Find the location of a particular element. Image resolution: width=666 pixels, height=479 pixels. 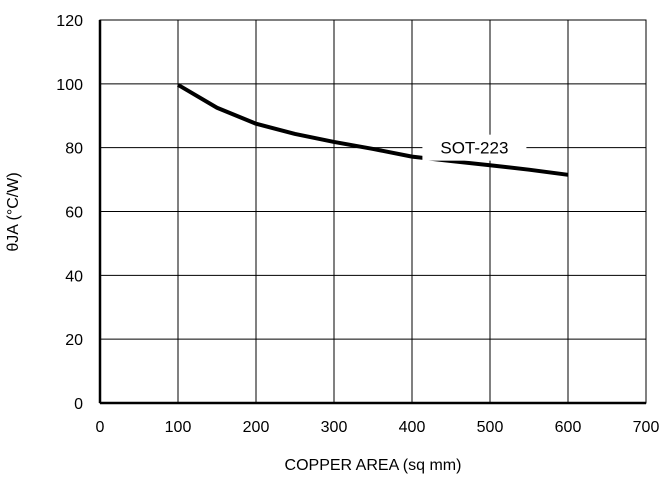

x-tick-label-6: 600 is located at coordinates (568, 427).